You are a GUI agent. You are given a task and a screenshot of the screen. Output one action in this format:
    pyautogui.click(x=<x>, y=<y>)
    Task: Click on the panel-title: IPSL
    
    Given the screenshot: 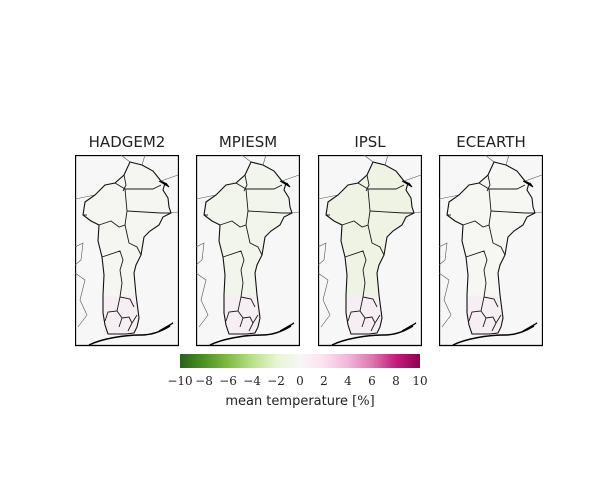 What is the action you would take?
    pyautogui.click(x=370, y=142)
    